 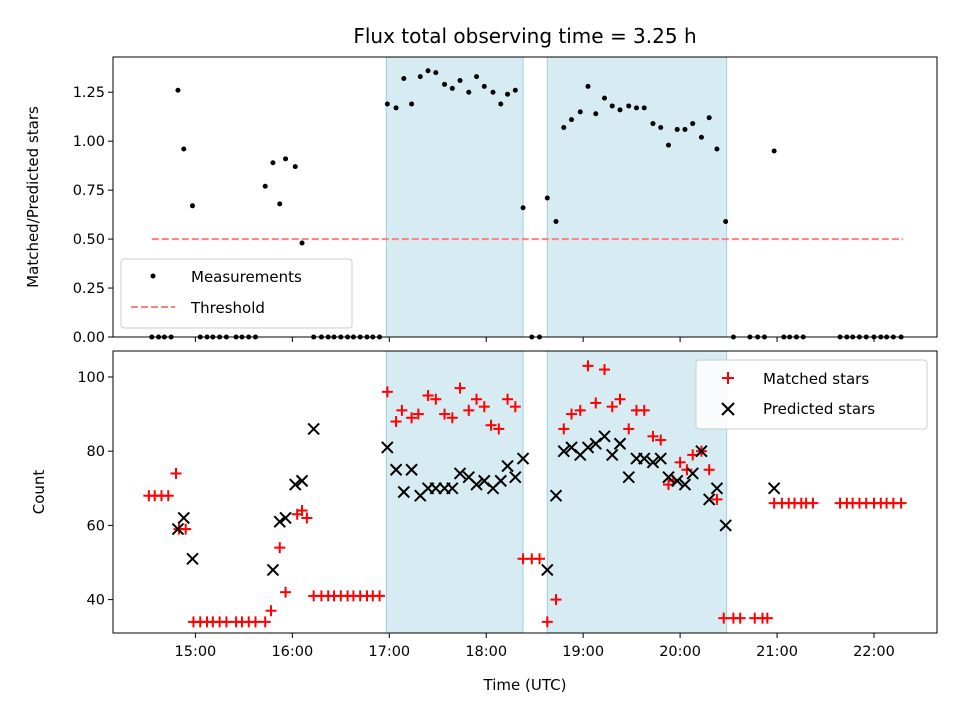 What do you see at coordinates (816, 379) in the screenshot?
I see `legend-label-matched: Matched stars` at bounding box center [816, 379].